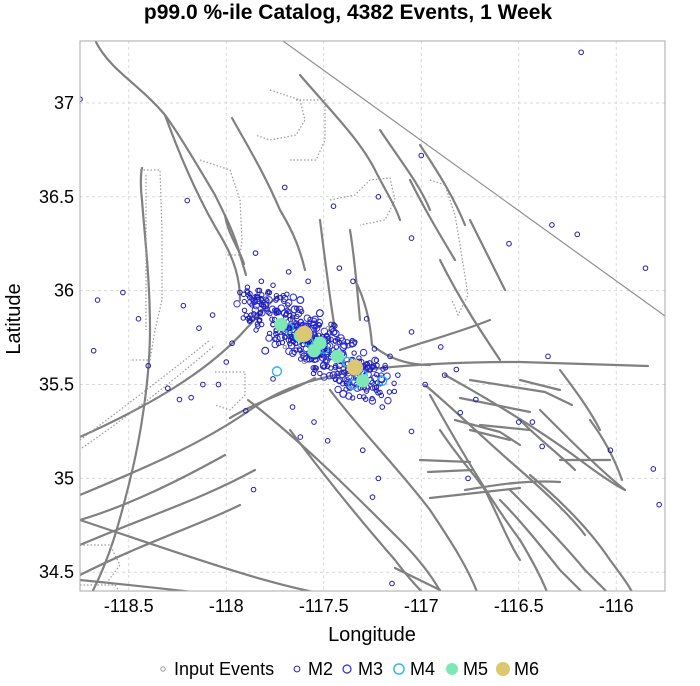  What do you see at coordinates (224, 669) in the screenshot?
I see `legend-label: Input Events` at bounding box center [224, 669].